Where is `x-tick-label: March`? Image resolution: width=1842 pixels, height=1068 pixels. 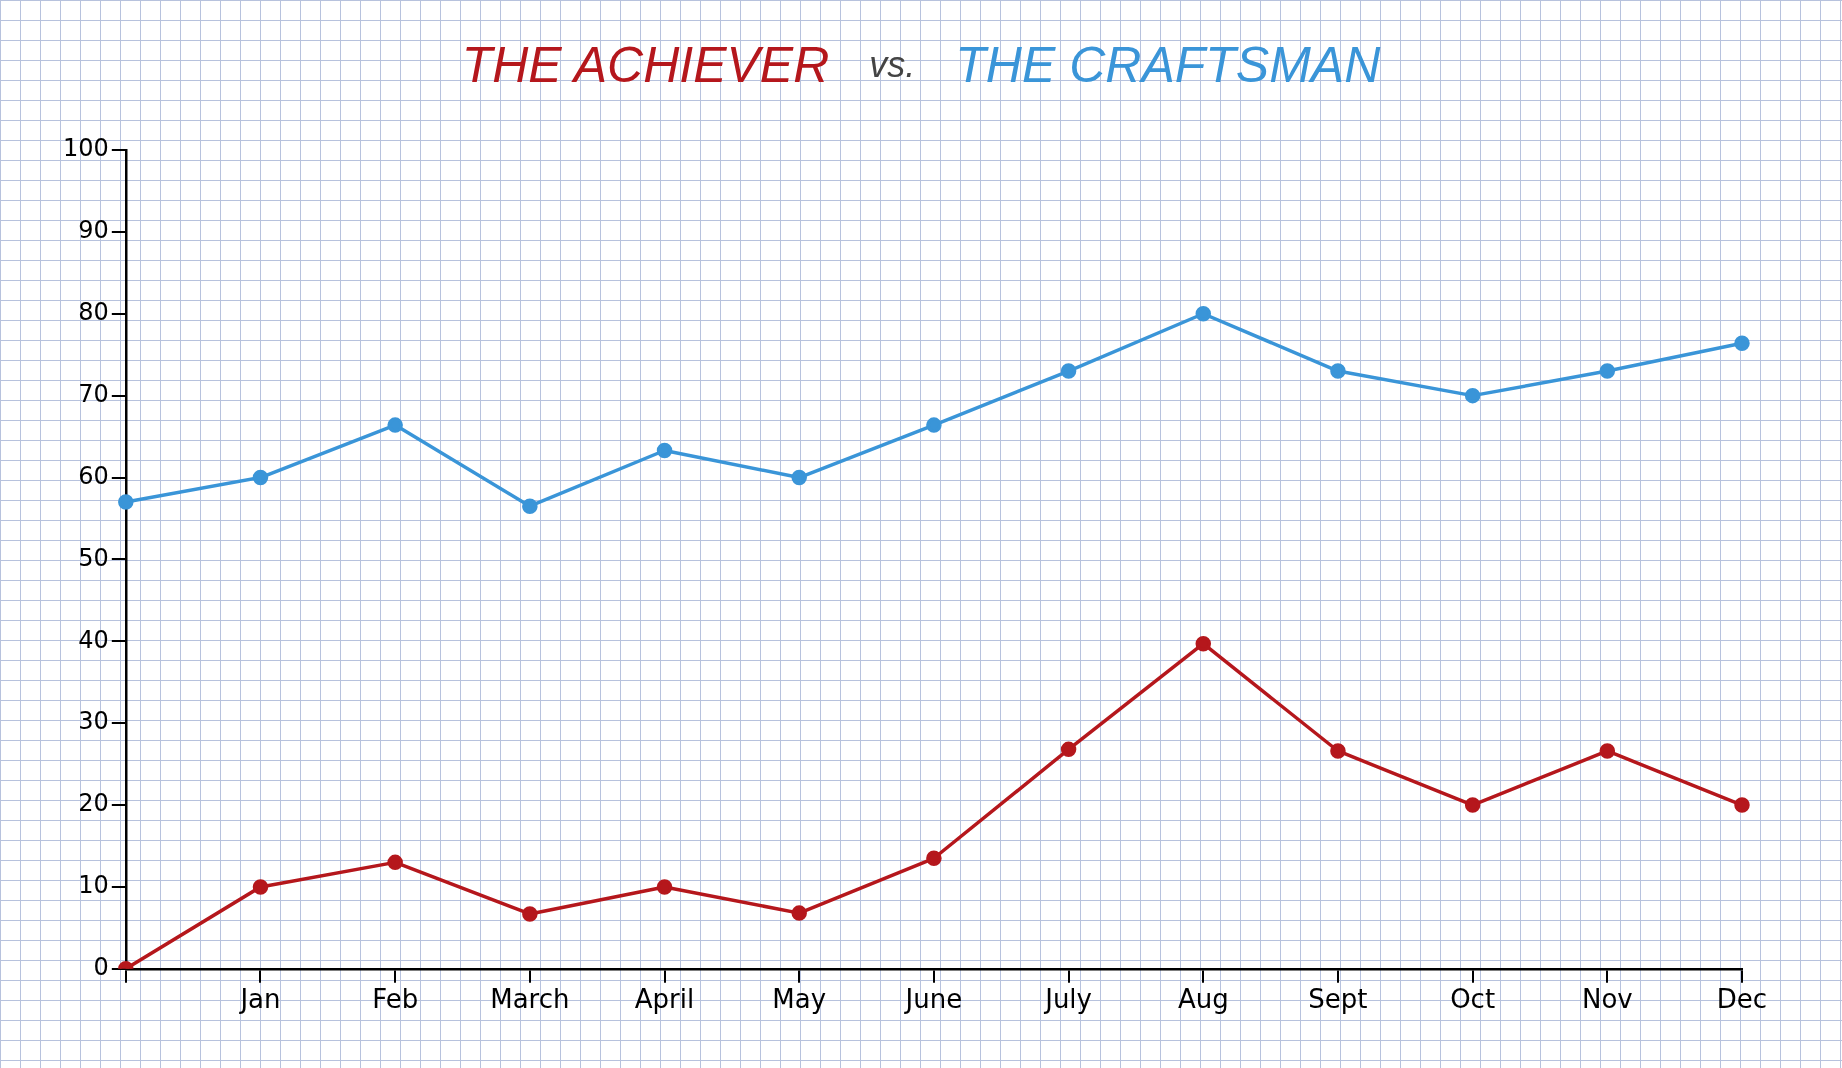 x-tick-label: March is located at coordinates (530, 999).